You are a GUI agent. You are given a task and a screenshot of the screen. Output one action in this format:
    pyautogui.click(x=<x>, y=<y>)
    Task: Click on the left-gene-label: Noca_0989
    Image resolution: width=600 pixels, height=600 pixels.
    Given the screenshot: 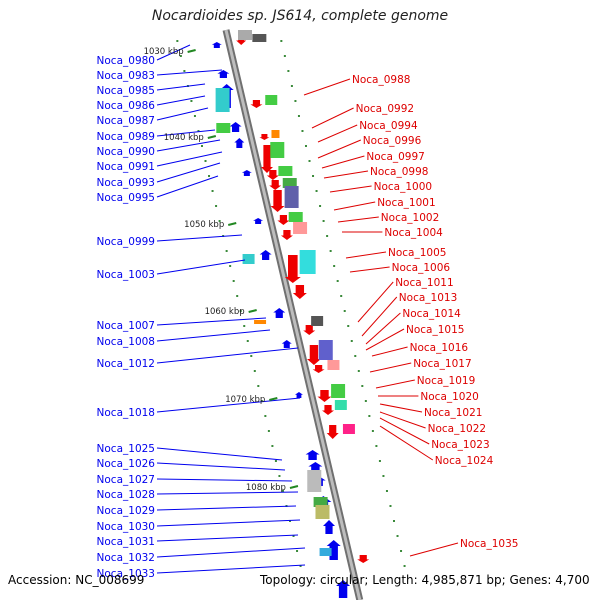 What is the action you would take?
    pyautogui.click(x=126, y=137)
    